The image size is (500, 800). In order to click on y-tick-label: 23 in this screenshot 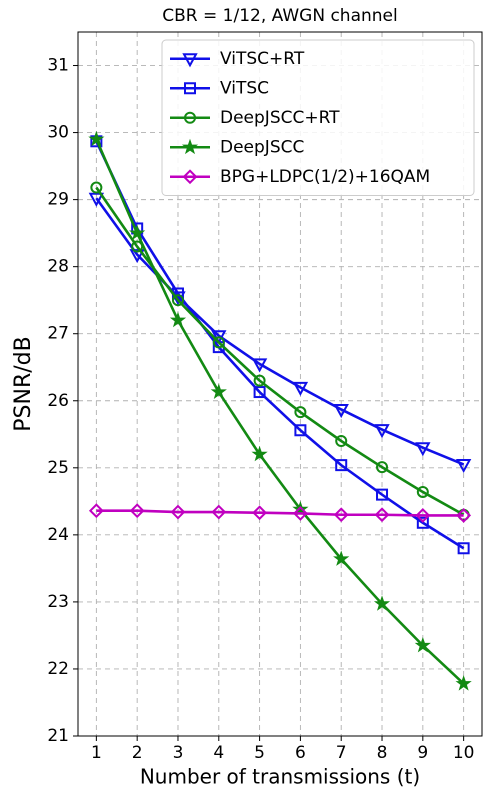, I will do `click(58, 602)`.